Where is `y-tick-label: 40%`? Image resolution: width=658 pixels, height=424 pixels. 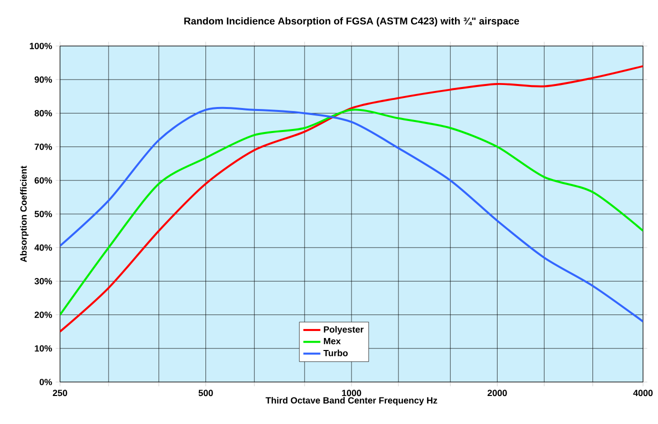
y-tick-label: 40% is located at coordinates (43, 247).